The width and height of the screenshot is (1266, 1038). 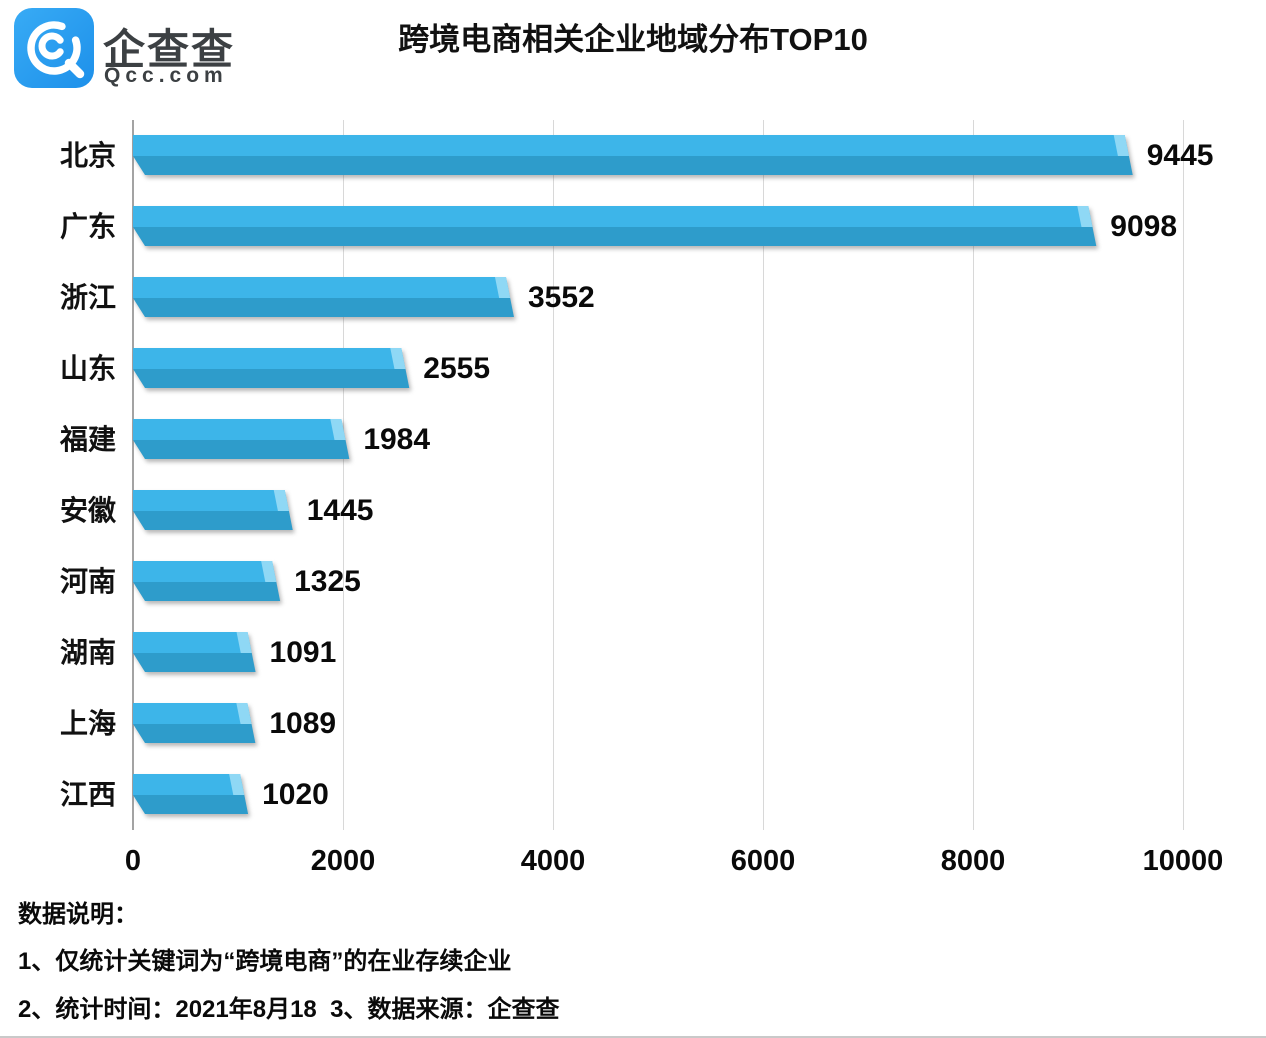 What do you see at coordinates (621, 510) in the screenshot?
I see `bar-row: 安徽 1445` at bounding box center [621, 510].